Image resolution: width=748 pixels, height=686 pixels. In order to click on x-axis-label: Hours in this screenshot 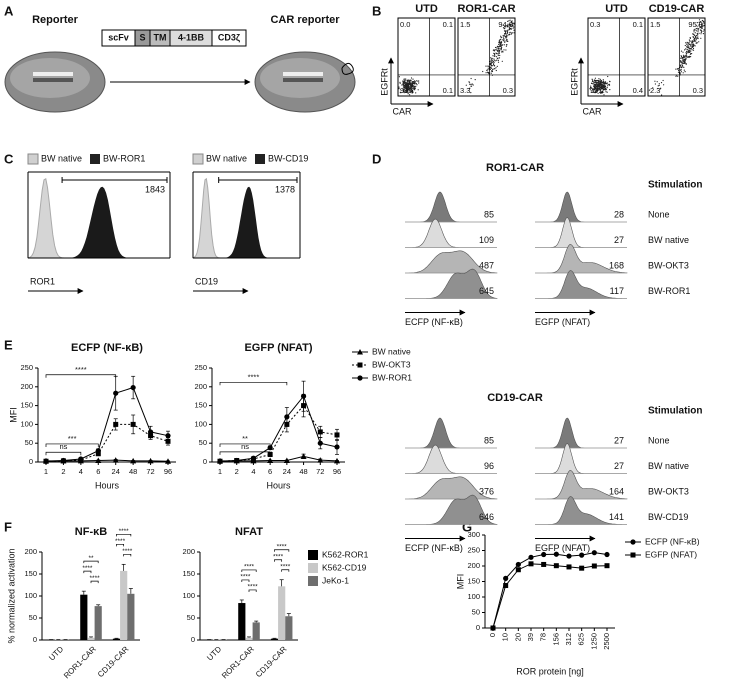, I will do `click(278, 485)`.